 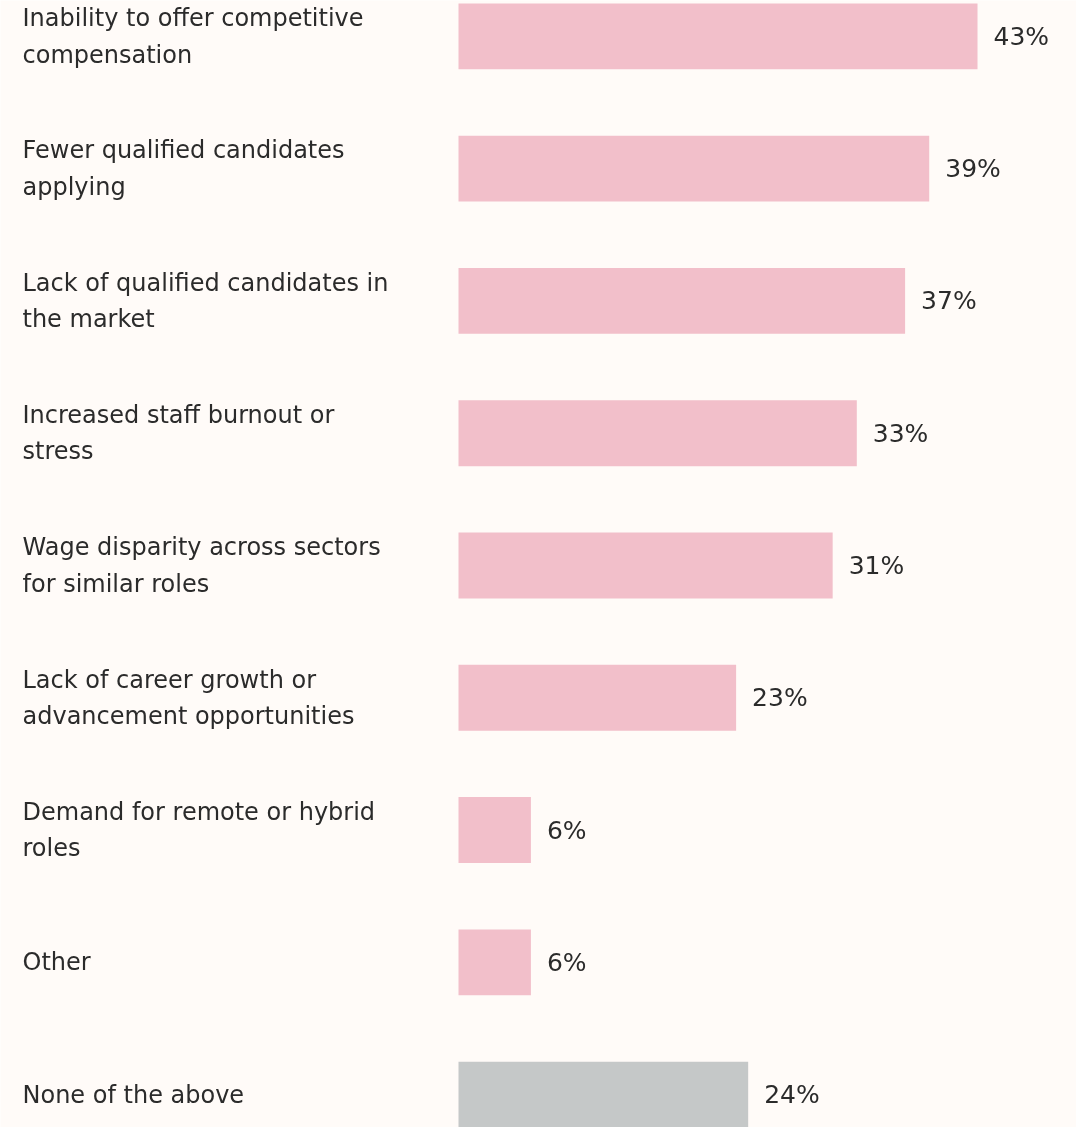 What do you see at coordinates (56, 962) in the screenshot?
I see `y-tick-label: Other` at bounding box center [56, 962].